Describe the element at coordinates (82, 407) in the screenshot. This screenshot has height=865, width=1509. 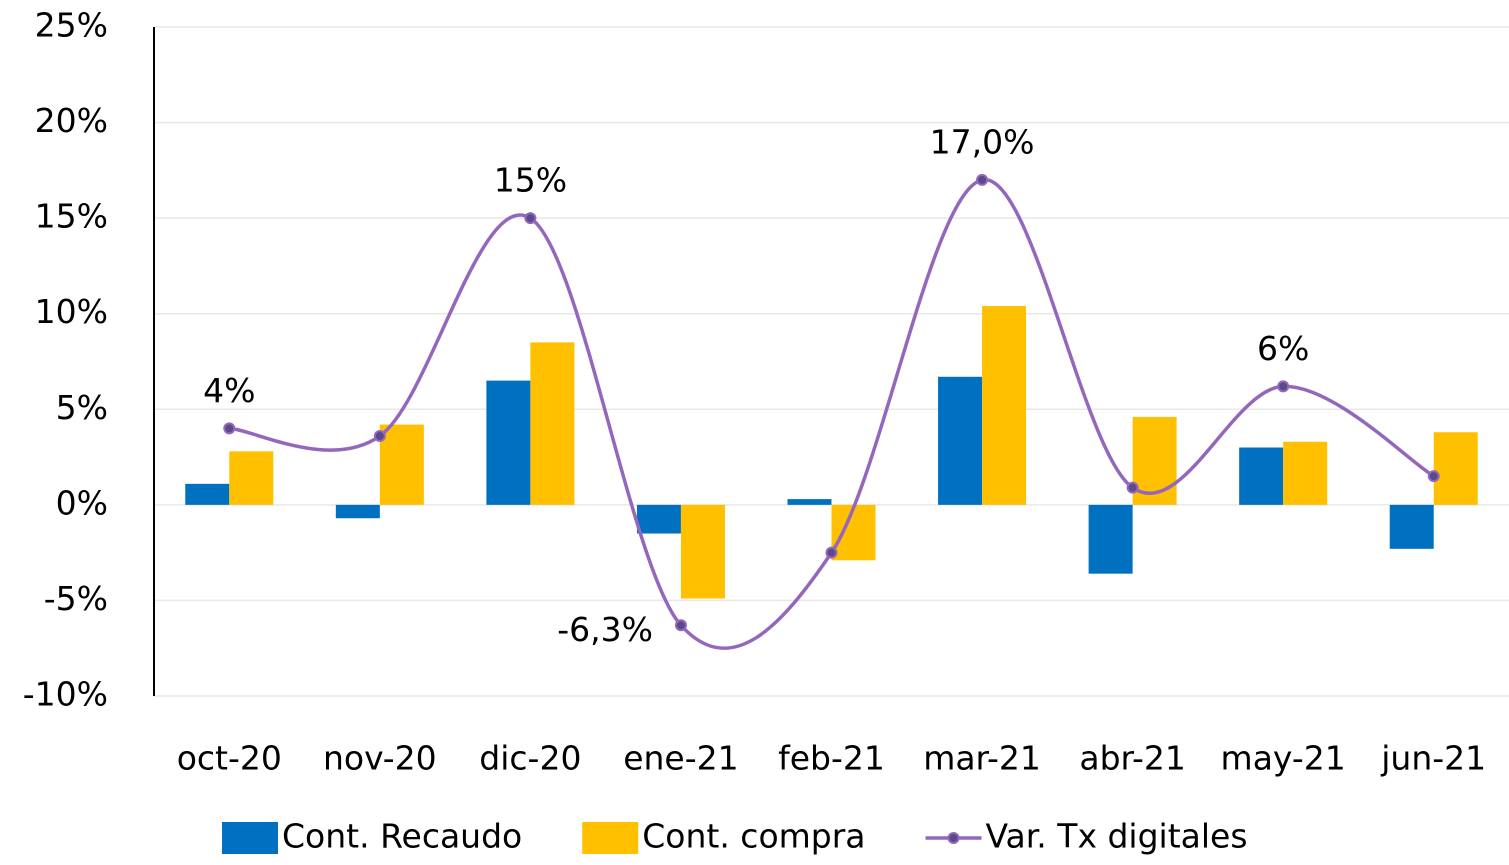
I see `y-tick-label: 5%` at that location.